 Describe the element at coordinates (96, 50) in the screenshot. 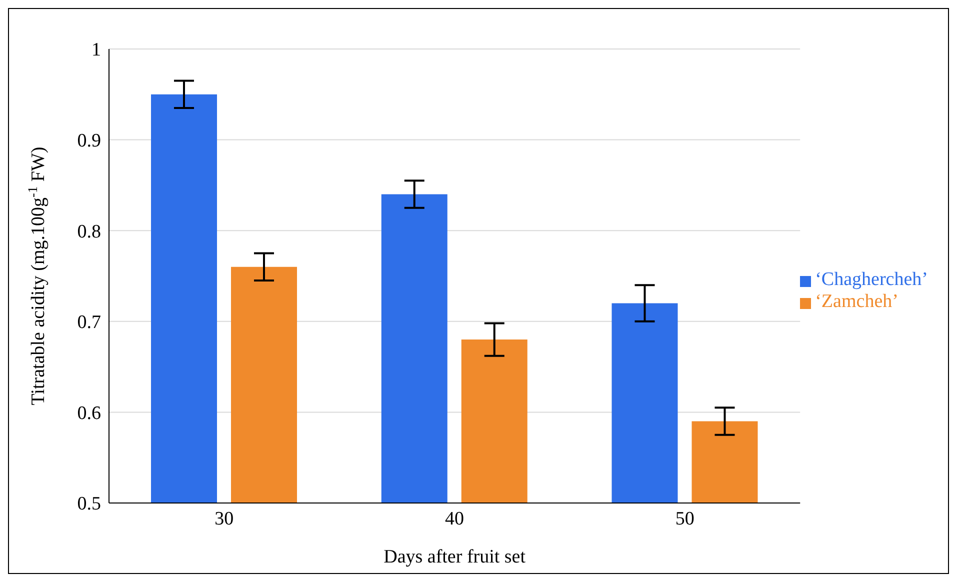

I see `y-tick-label: 1` at that location.